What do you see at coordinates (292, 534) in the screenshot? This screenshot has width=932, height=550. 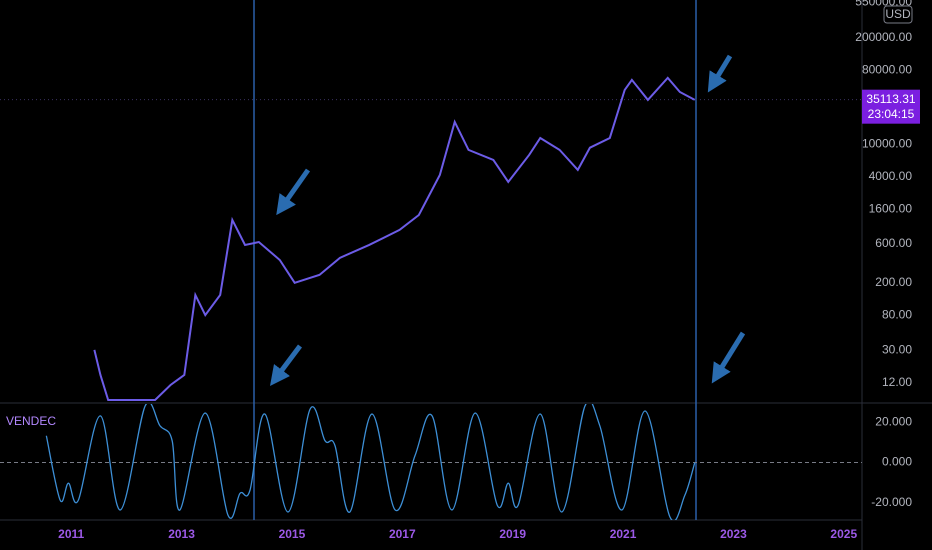 I see `x-tick-label: 2015` at bounding box center [292, 534].